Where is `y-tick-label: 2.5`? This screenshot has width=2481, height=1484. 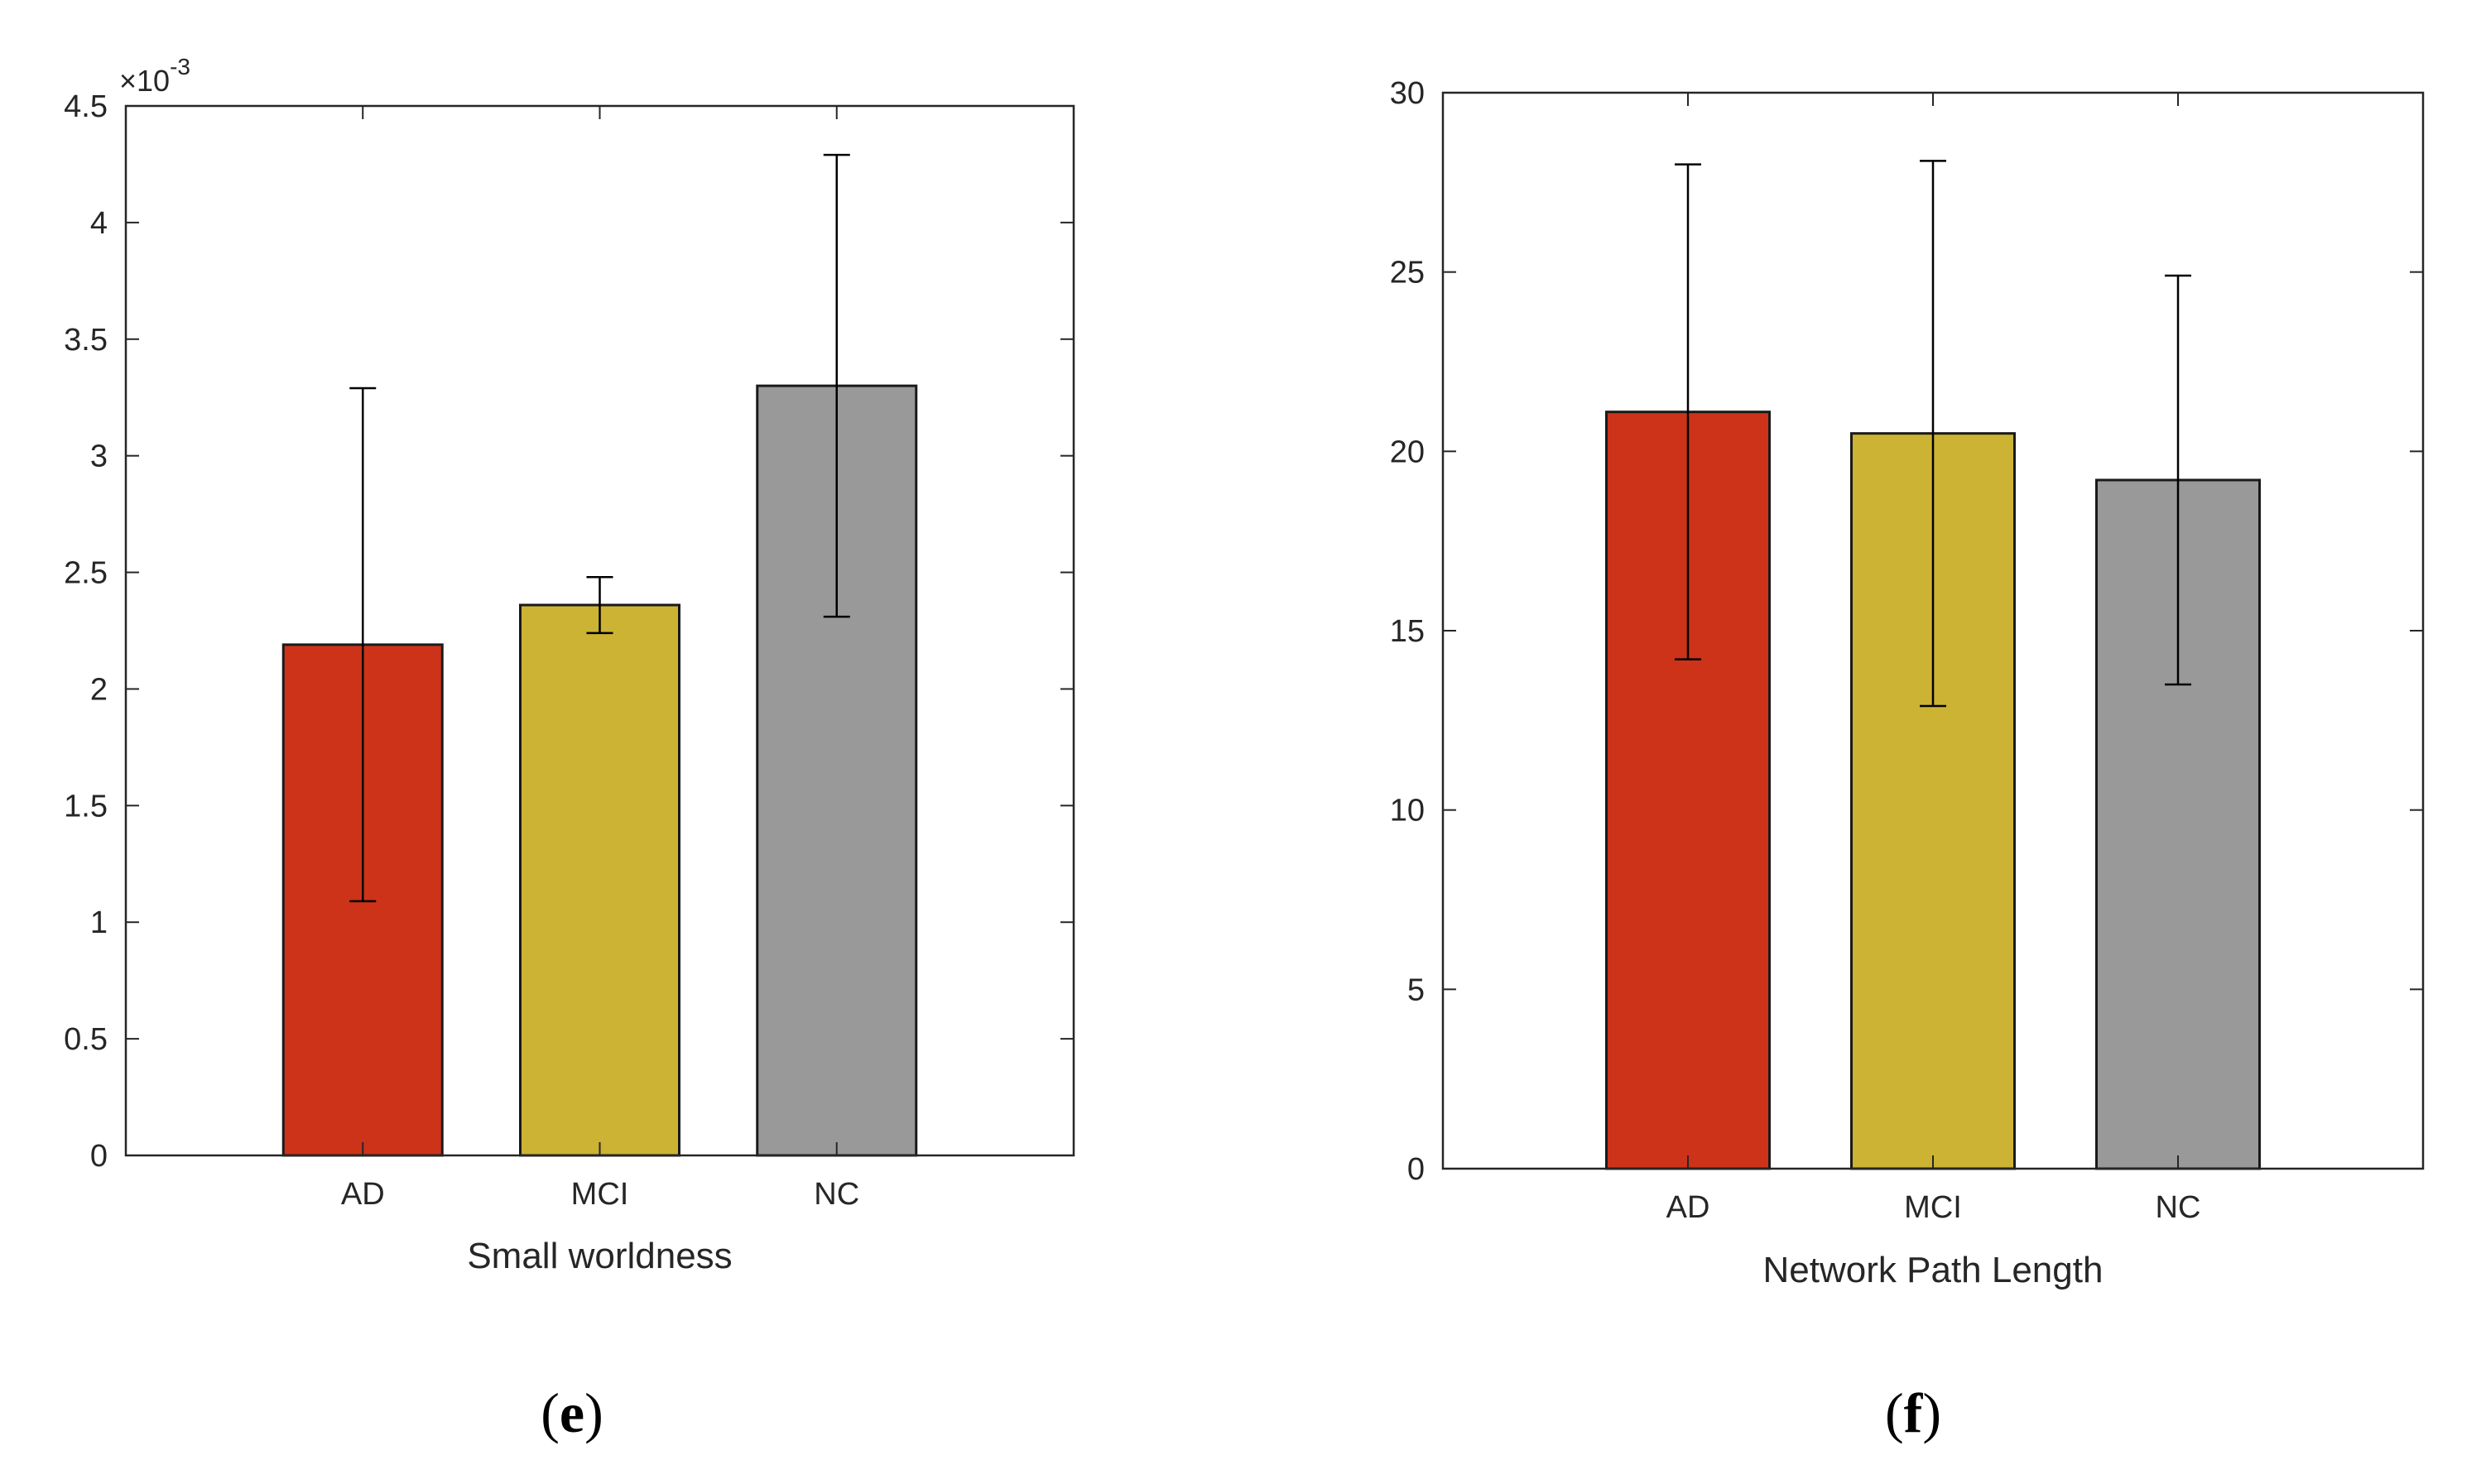 y-tick-label: 2.5 is located at coordinates (86, 573).